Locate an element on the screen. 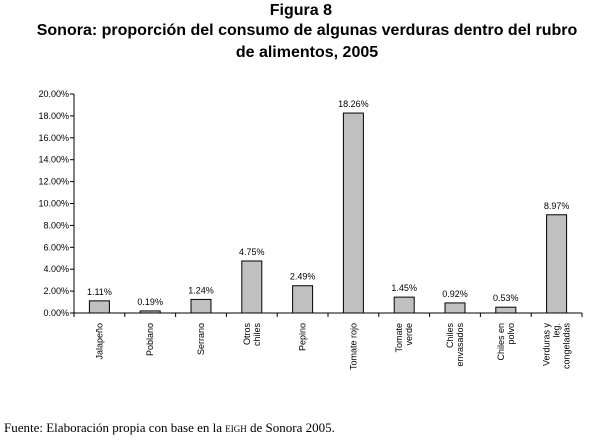 This screenshot has height=441, width=594. category-label: Chiles en polvo is located at coordinates (506, 342).